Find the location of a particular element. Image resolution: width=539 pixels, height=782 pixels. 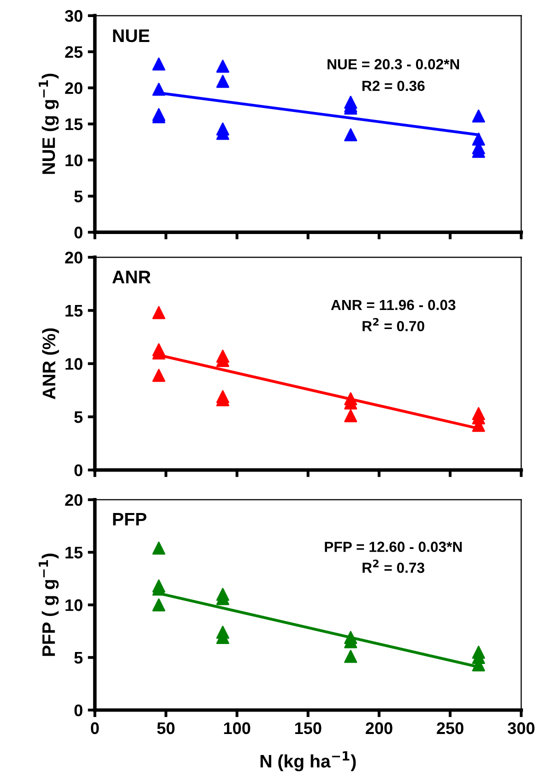

x-tick-label: 250 is located at coordinates (450, 728).